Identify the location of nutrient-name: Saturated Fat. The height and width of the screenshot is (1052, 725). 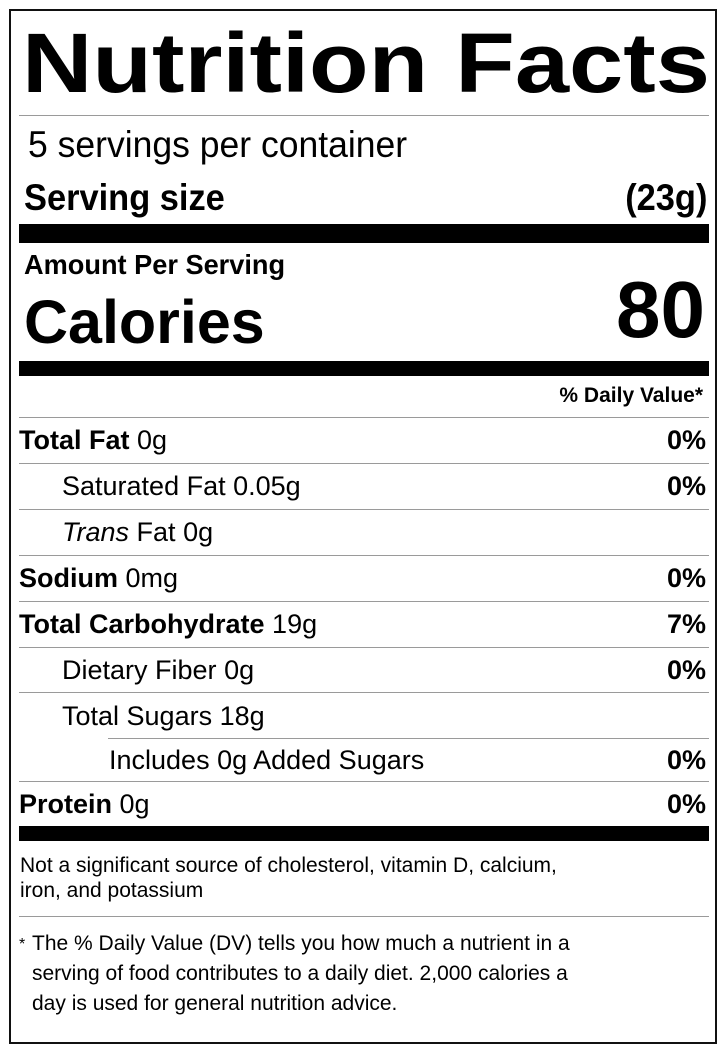
(144, 486).